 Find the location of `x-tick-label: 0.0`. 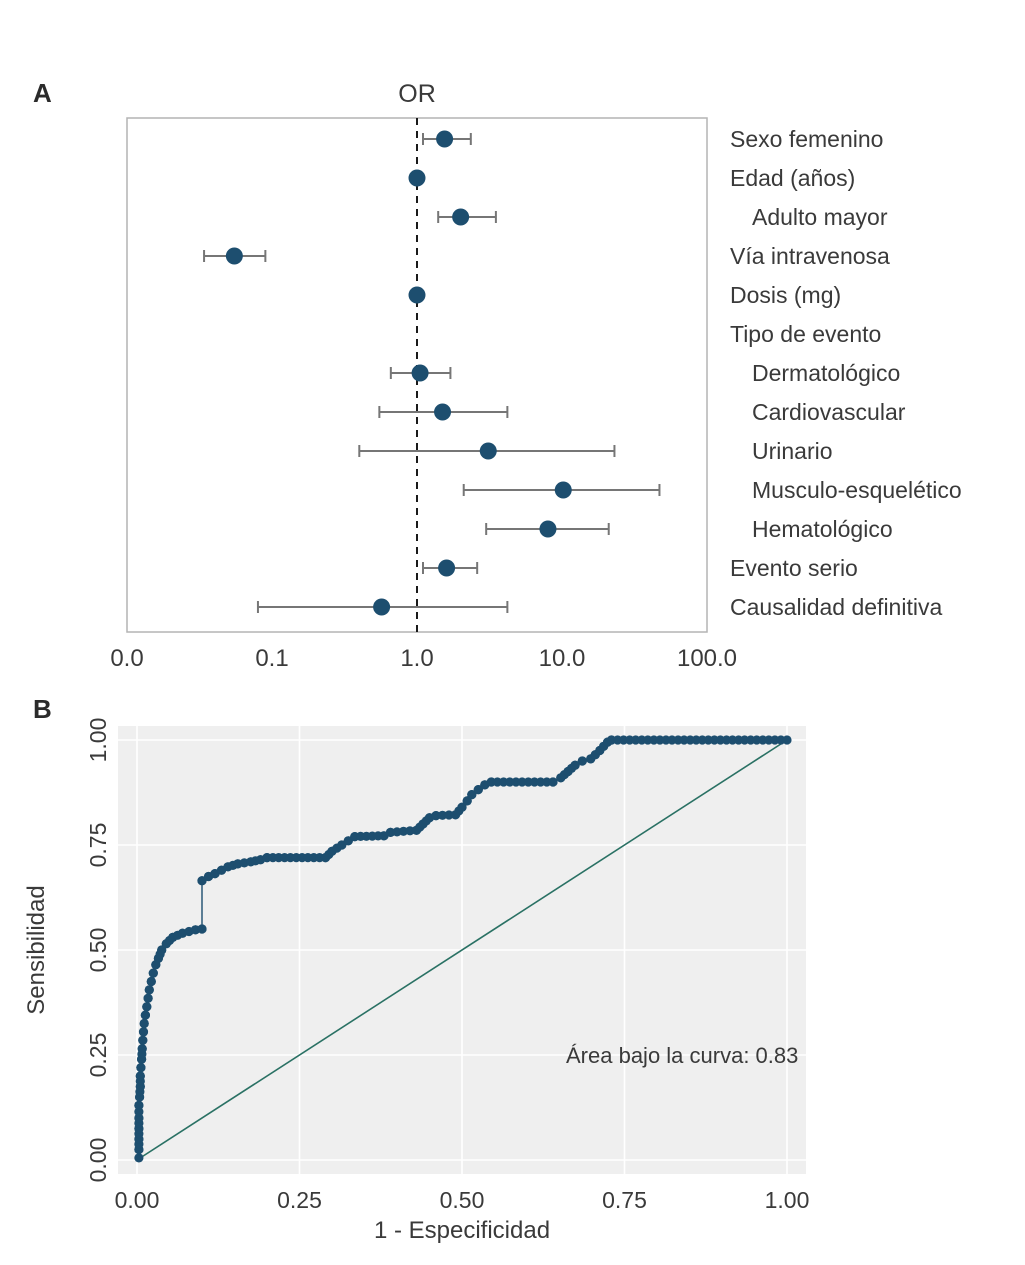

x-tick-label: 0.0 is located at coordinates (126, 658).